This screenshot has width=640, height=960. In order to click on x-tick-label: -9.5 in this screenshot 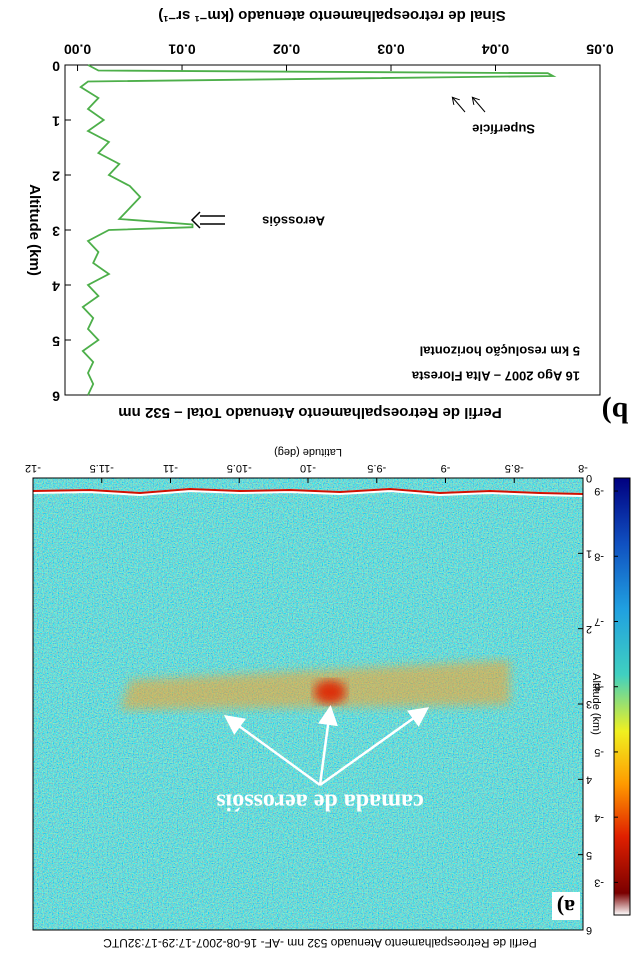, I will do `click(376, 468)`.